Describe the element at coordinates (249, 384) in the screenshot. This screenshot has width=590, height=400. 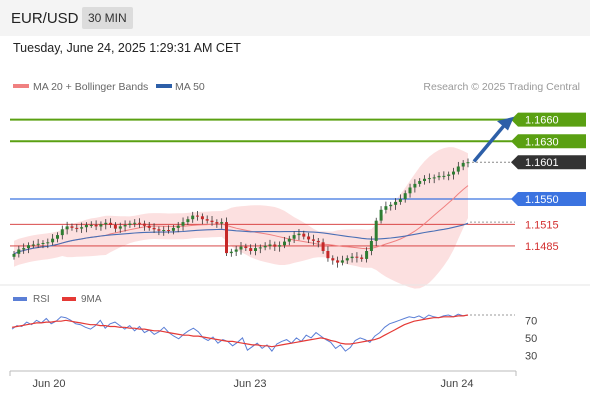
I see `x-tick-label: Jun 23` at that location.